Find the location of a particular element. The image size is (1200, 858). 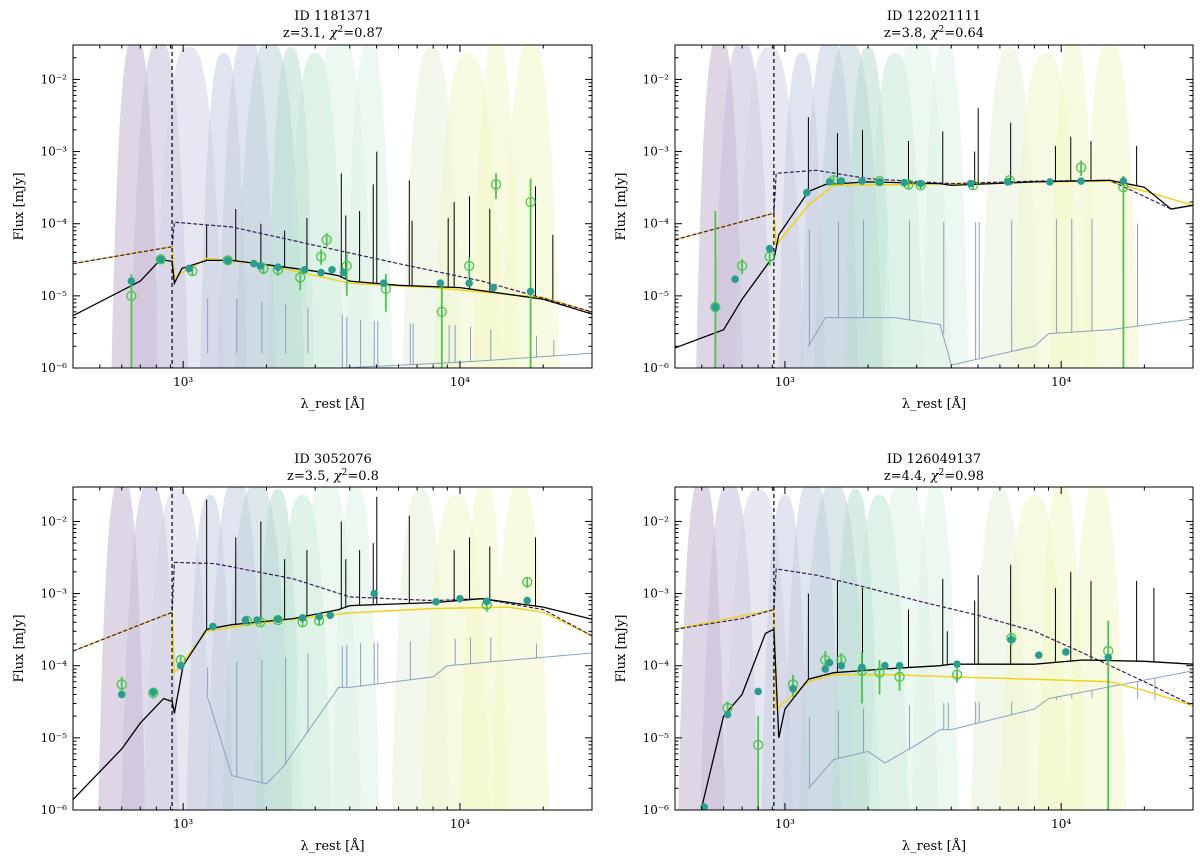

panel-2-ytick-label-4: 10⁻² is located at coordinates (54, 521).